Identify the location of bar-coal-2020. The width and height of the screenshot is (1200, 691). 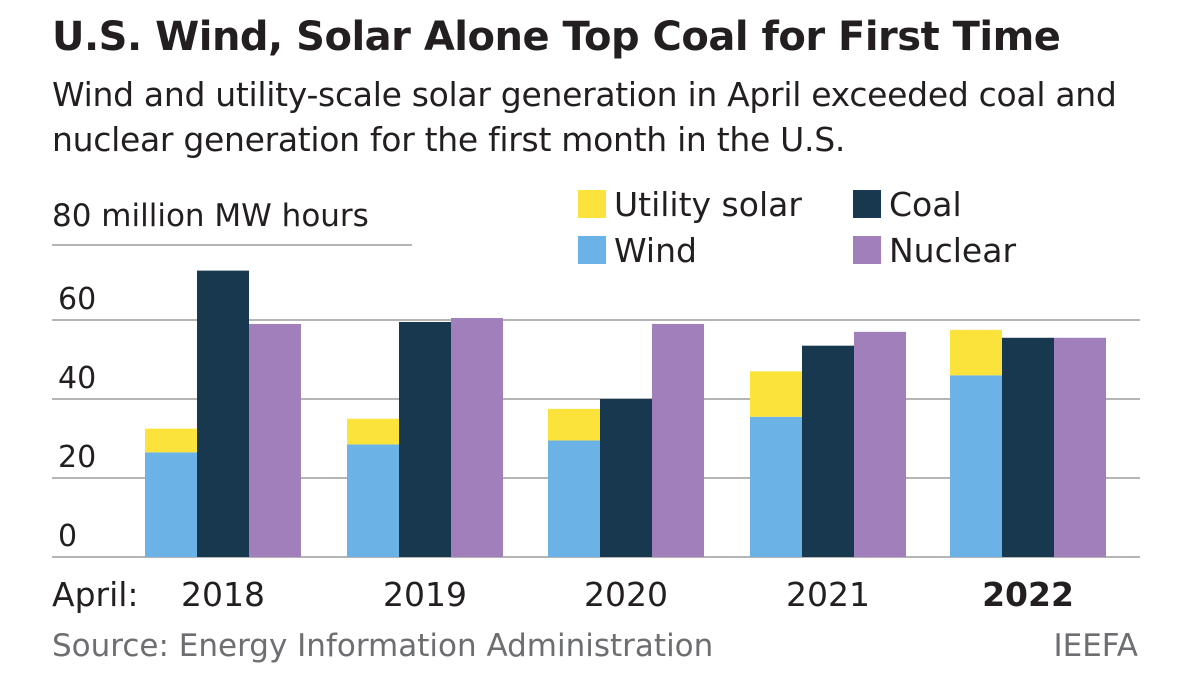
(626, 478).